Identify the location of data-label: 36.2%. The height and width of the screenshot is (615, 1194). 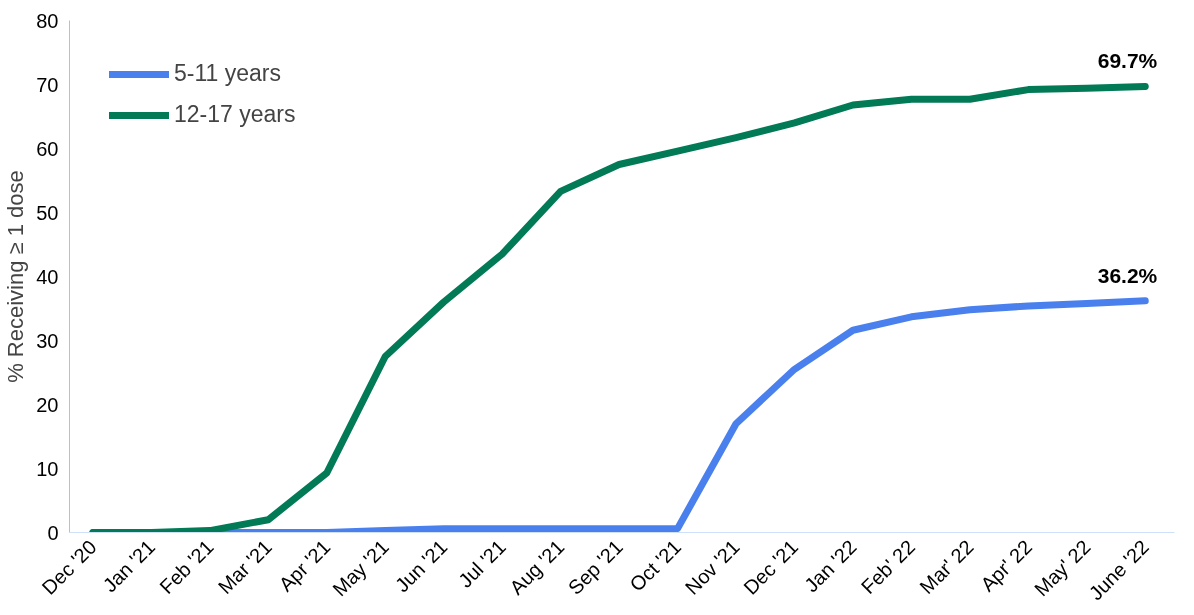
(1127, 275).